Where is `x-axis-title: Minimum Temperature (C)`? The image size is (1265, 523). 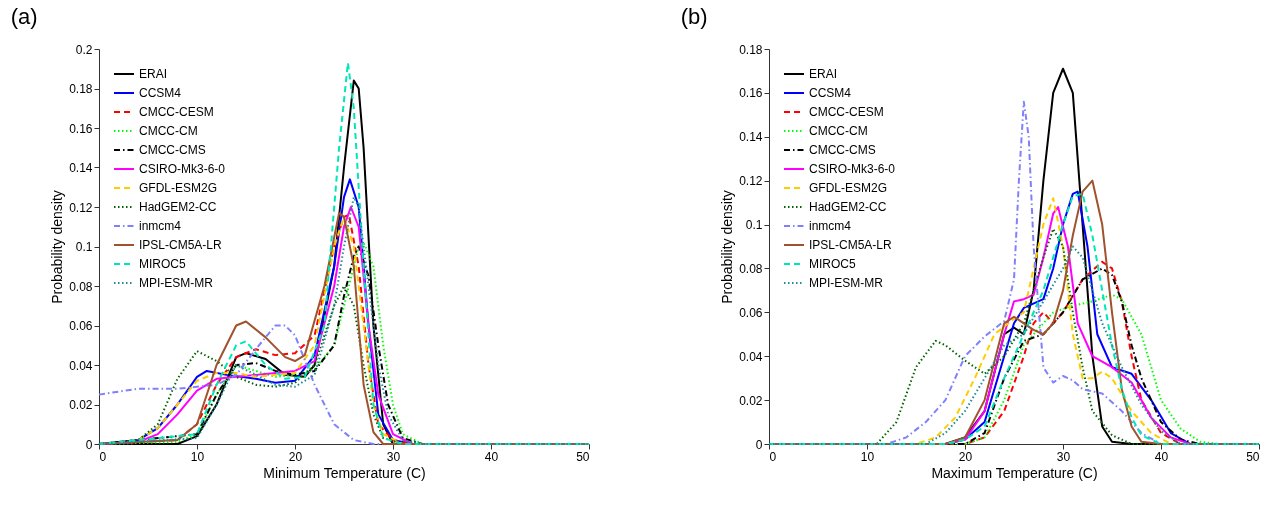
x-axis-title: Minimum Temperature (C) is located at coordinates (344, 472).